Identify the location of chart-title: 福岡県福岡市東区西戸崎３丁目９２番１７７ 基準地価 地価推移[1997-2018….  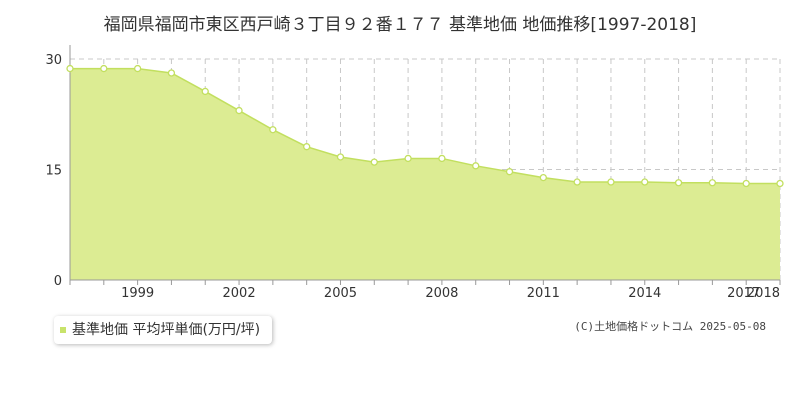
(400, 25).